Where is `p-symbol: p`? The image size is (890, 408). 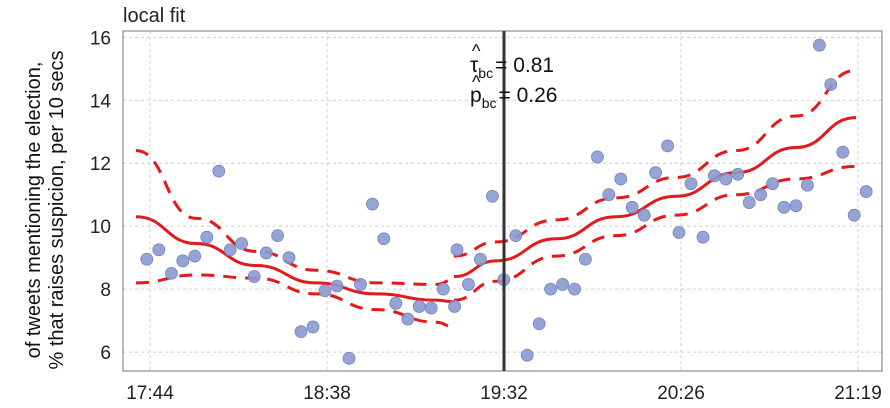
p-symbol: p is located at coordinates (476, 95).